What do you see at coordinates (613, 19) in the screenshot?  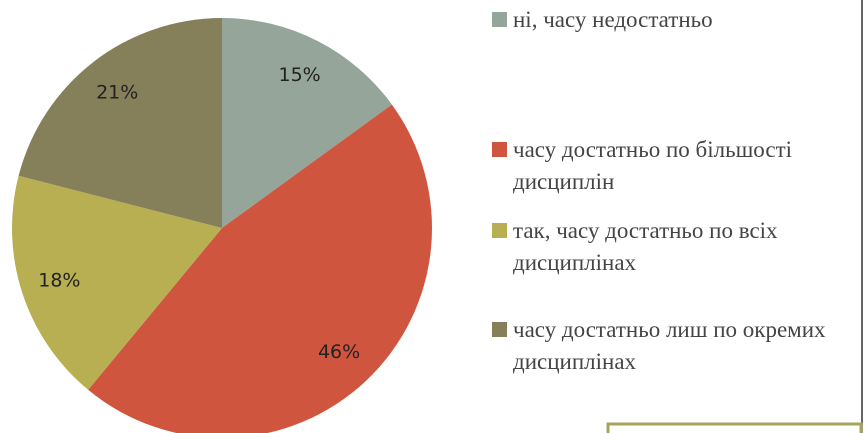 I see `legend-label: ні, часу недостатньо` at bounding box center [613, 19].